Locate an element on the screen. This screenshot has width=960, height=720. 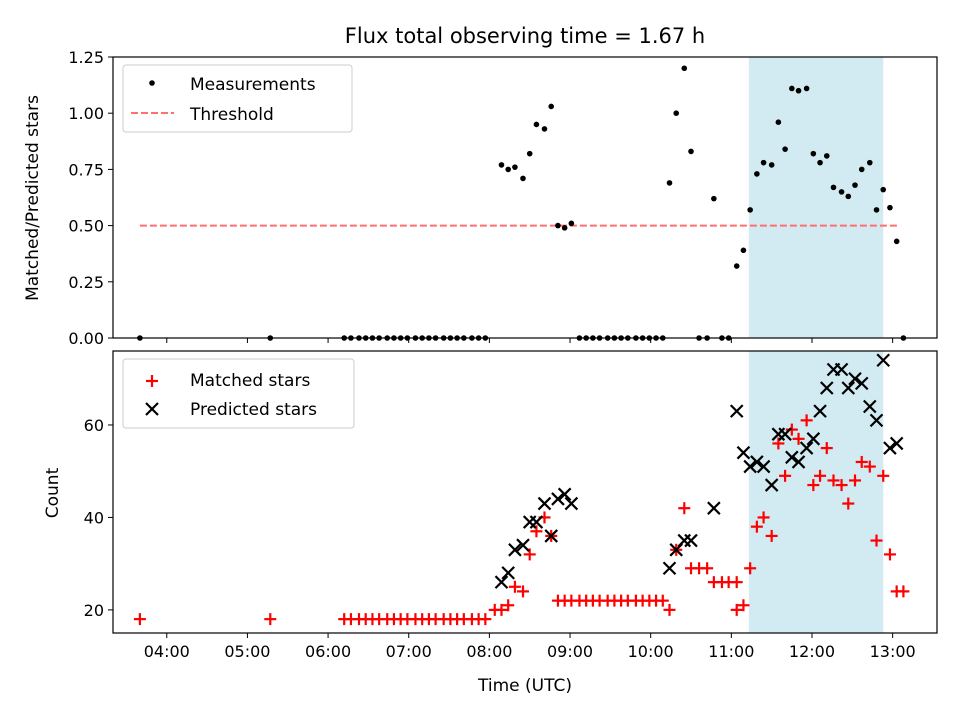
x-tick-label: 07:00 is located at coordinates (409, 651).